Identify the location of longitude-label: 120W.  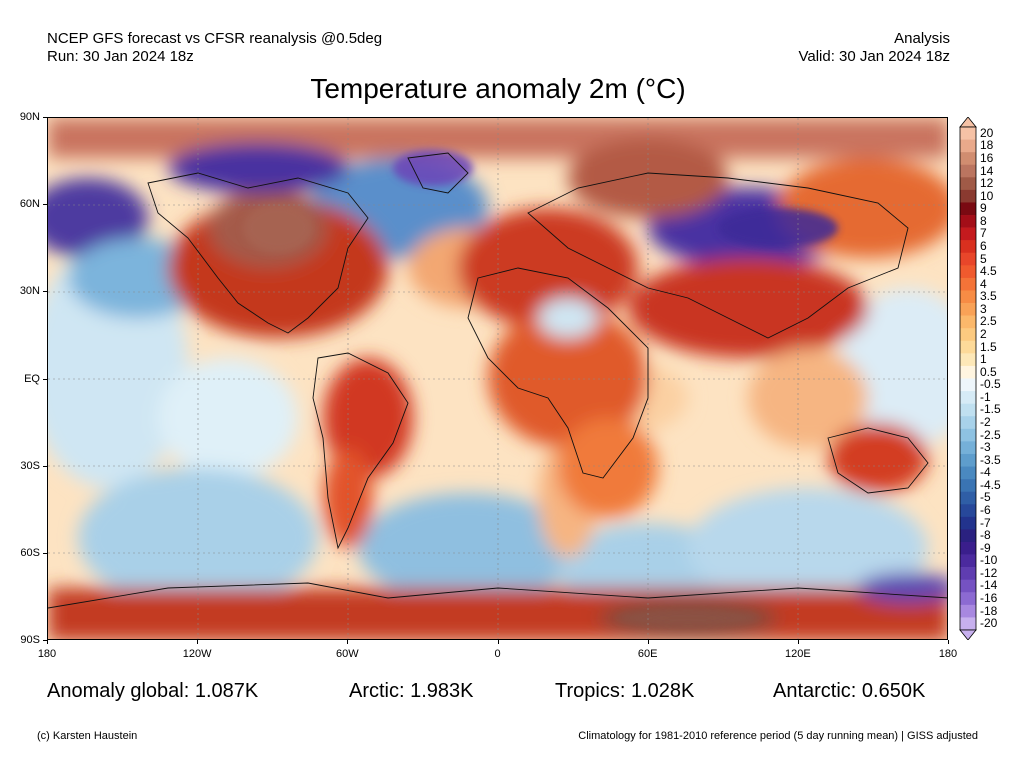
(197, 654).